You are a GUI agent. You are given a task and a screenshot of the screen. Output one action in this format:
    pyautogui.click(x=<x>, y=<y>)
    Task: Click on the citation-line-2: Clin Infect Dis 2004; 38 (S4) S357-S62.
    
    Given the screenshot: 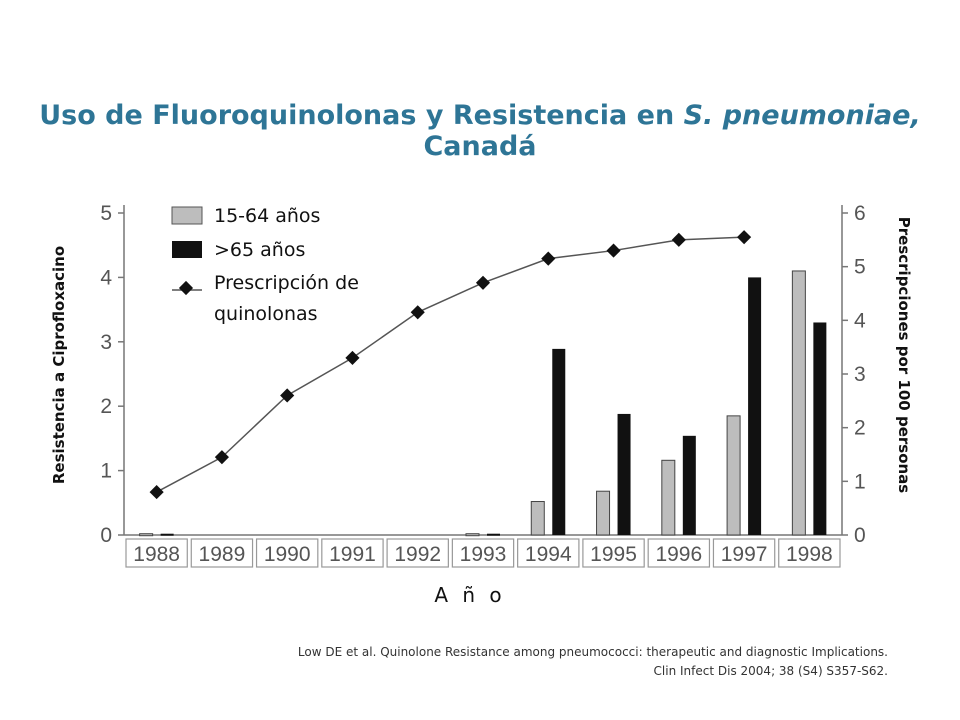 What is the action you would take?
    pyautogui.click(x=770, y=671)
    